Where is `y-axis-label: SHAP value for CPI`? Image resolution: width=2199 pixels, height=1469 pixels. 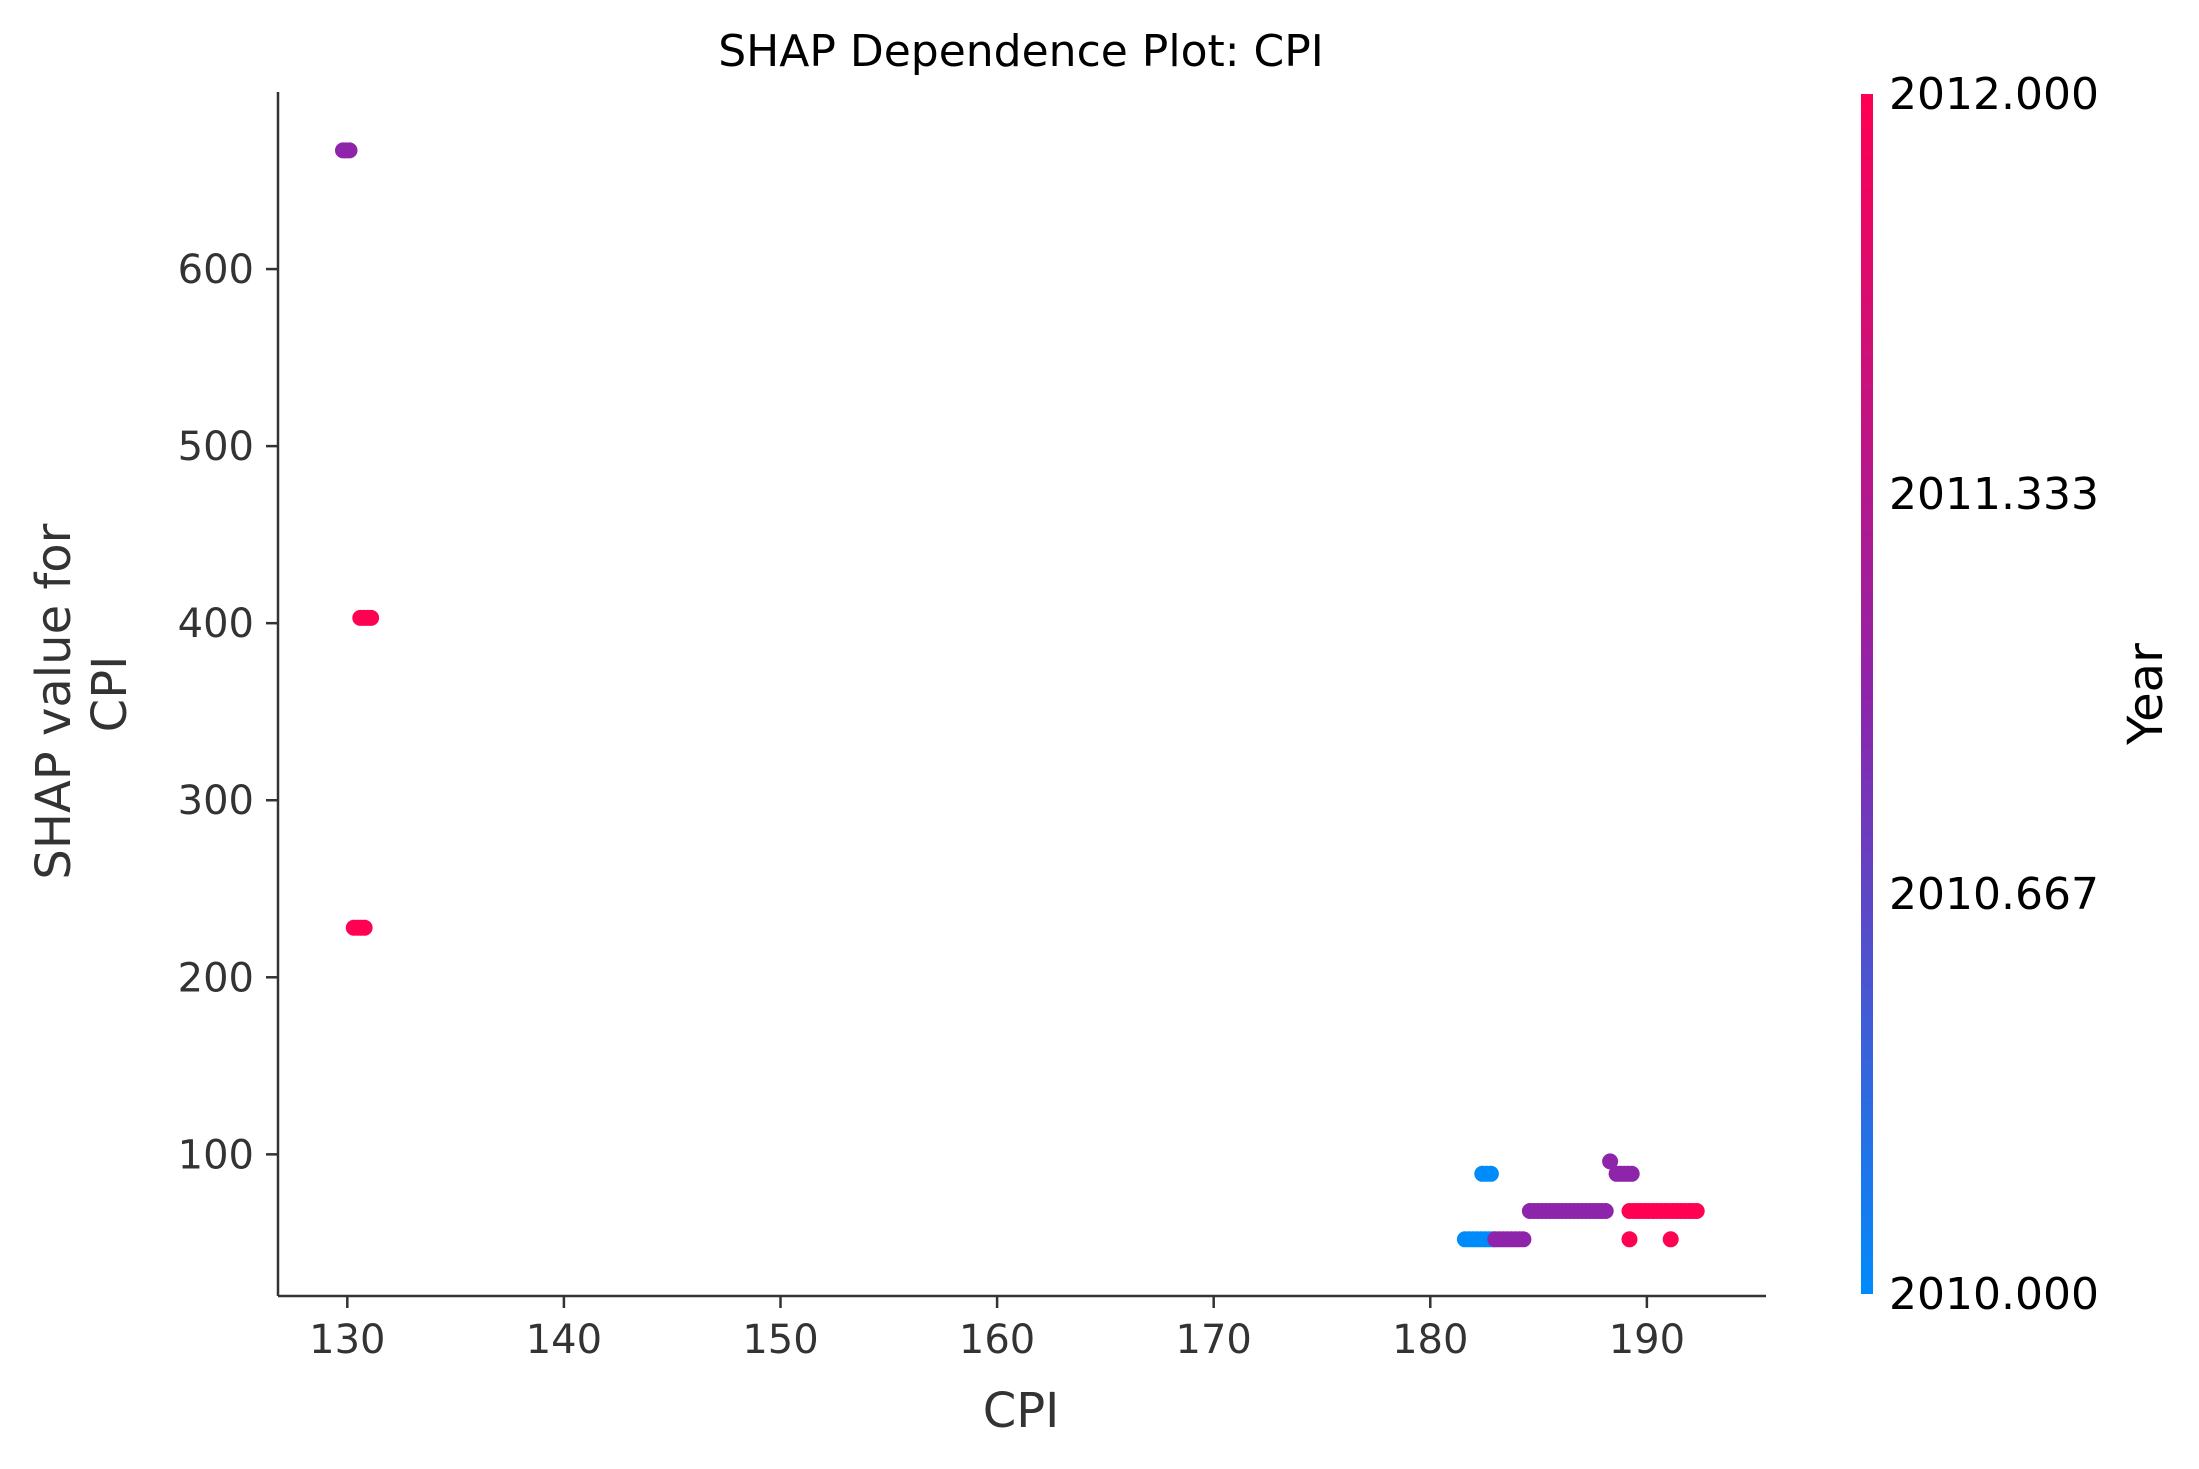
y-axis-label: SHAP value for CPI is located at coordinates (82, 693).